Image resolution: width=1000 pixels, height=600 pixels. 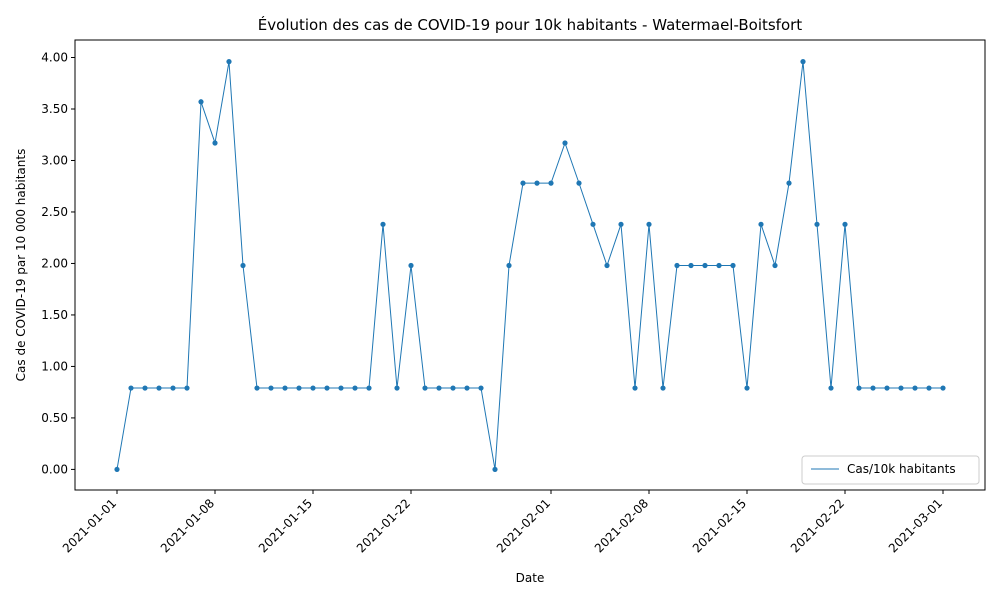 I want to click on y-tick-label: 3.50, so click(x=54, y=109).